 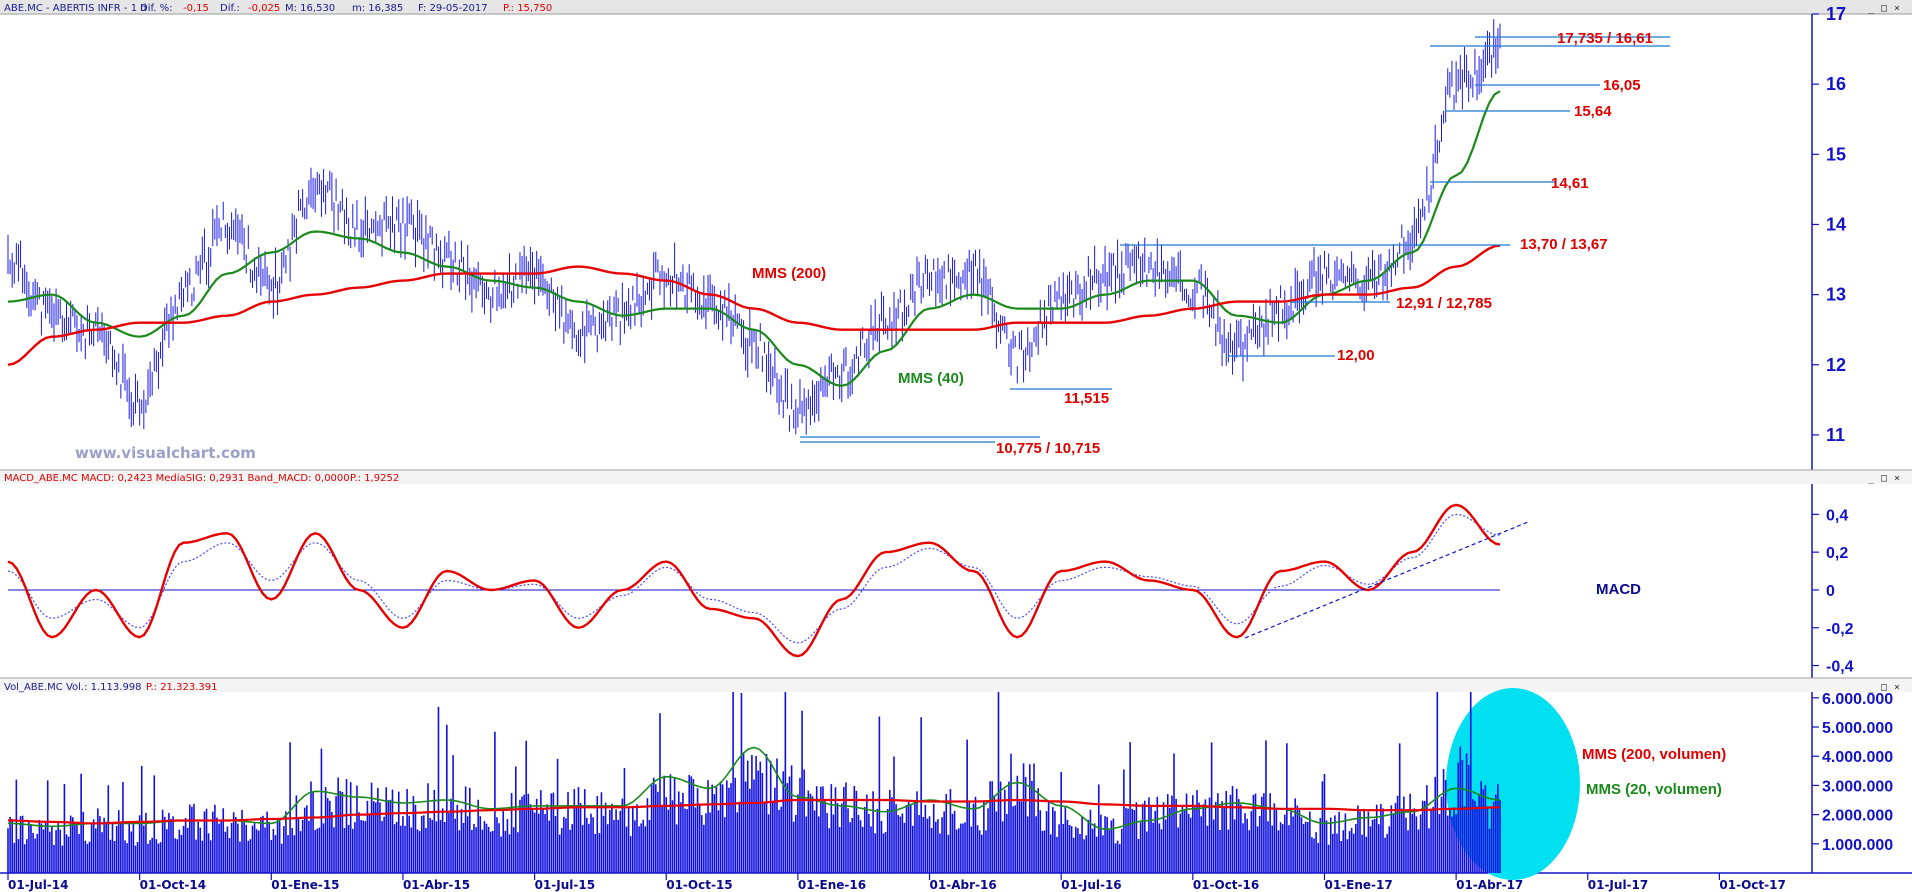 I want to click on vol20-line, so click(x=754, y=788).